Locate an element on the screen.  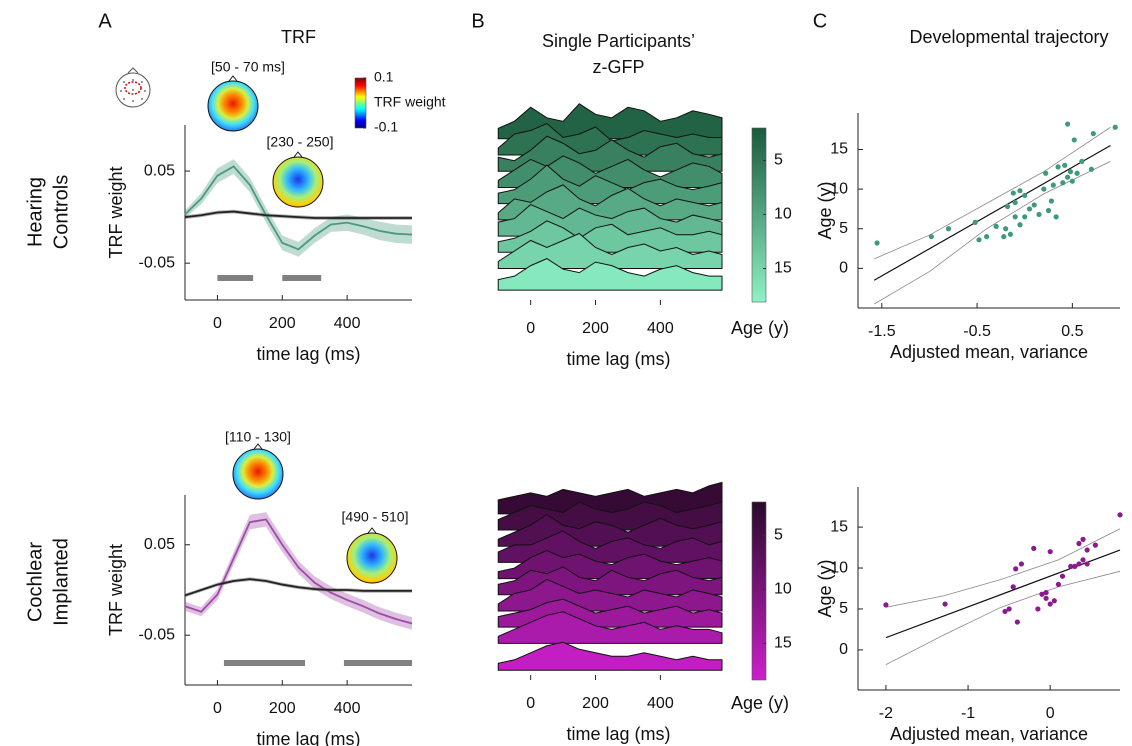
head-icon is located at coordinates (133, 87).